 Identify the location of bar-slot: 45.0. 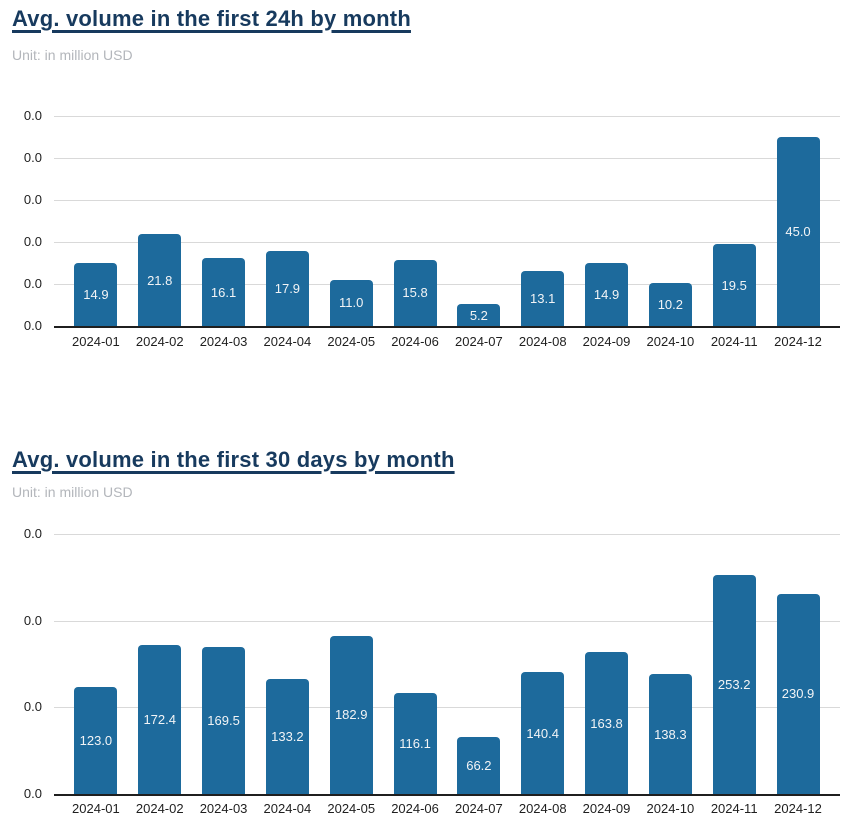
(798, 221).